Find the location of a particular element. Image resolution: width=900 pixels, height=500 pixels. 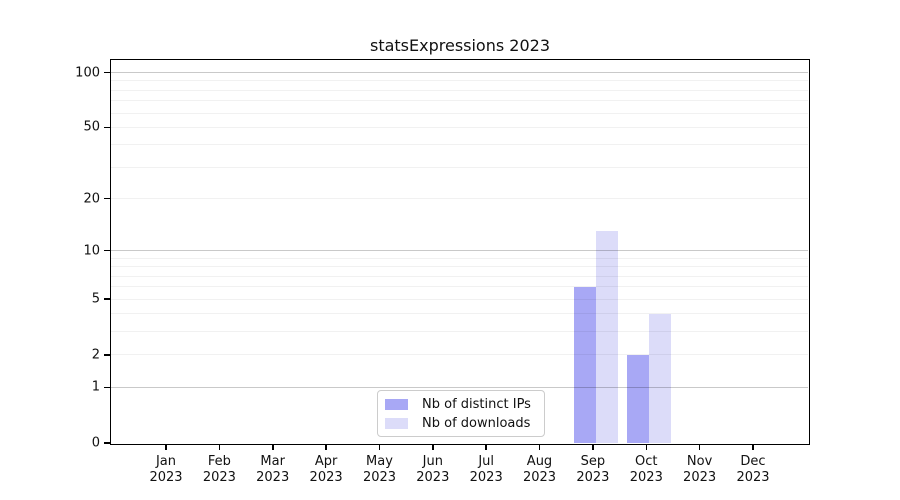

x-tick-mark-nov is located at coordinates (699, 447).